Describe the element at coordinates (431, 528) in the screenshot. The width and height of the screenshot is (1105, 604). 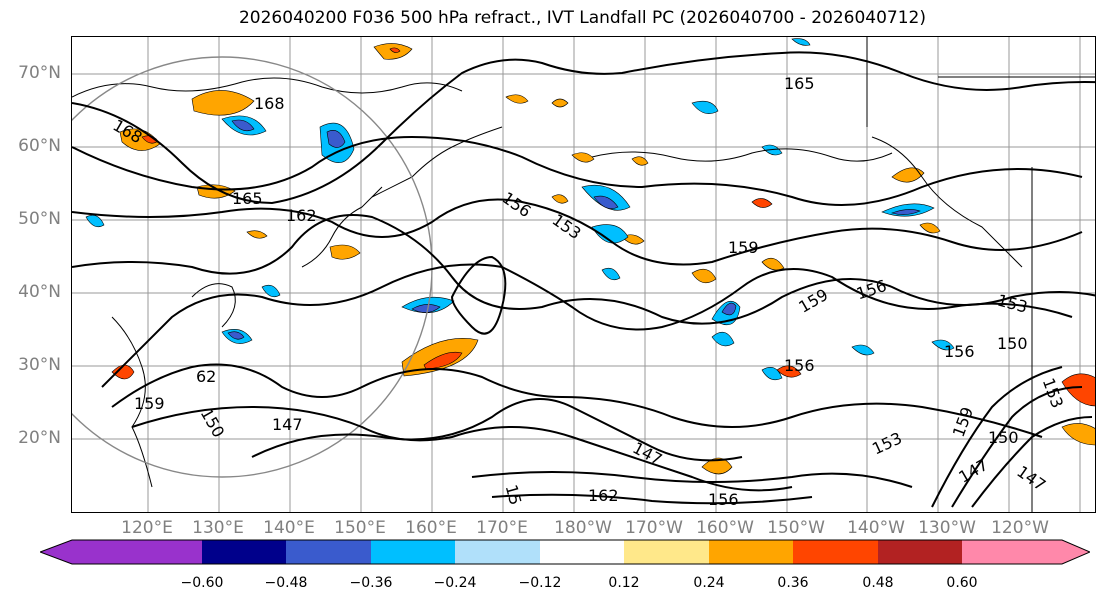
I see `lon-label-160e: 160°E` at that location.